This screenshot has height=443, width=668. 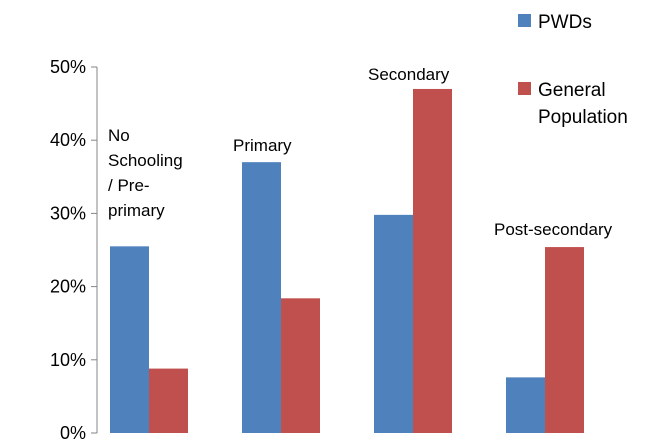 I want to click on y-tick-label: 10%, so click(x=68, y=360).